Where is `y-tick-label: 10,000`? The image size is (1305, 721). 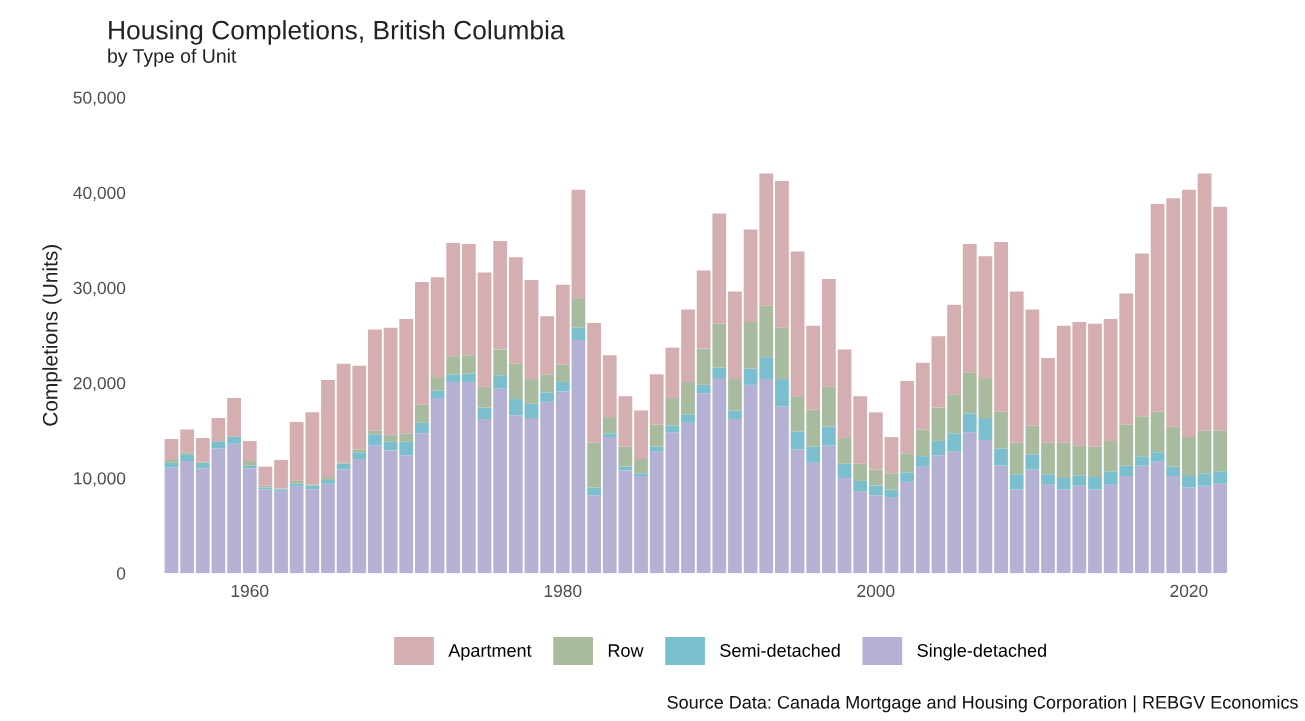
y-tick-label: 10,000 is located at coordinates (100, 479).